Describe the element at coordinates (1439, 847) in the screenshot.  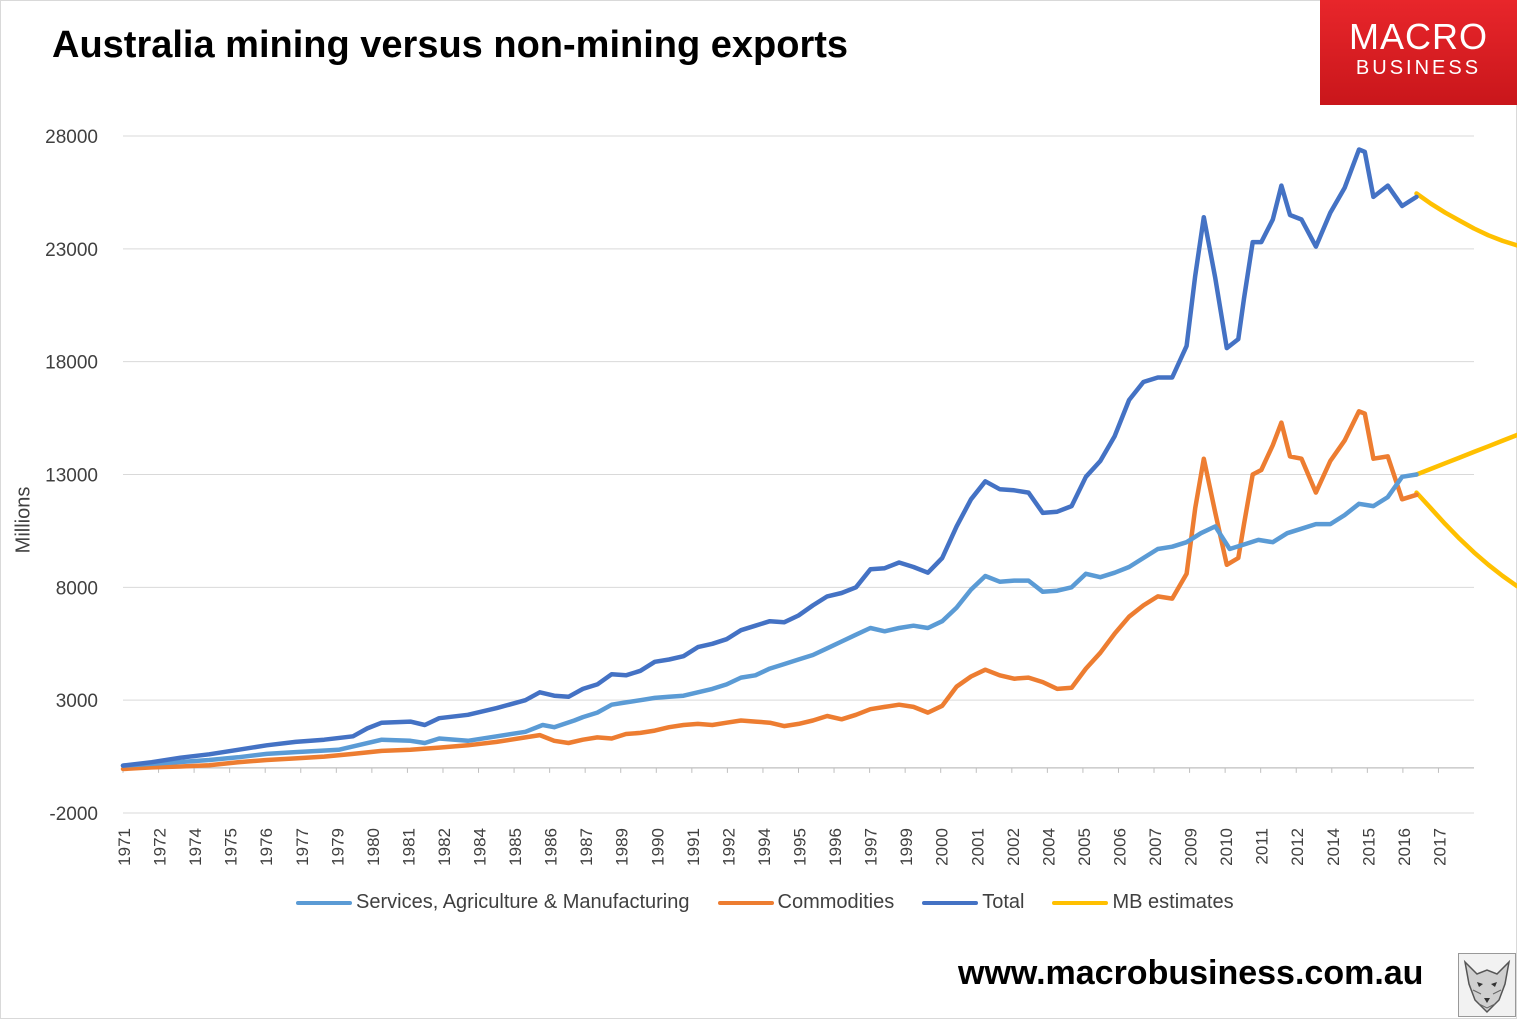
I see `x-tick-label: 2017` at that location.